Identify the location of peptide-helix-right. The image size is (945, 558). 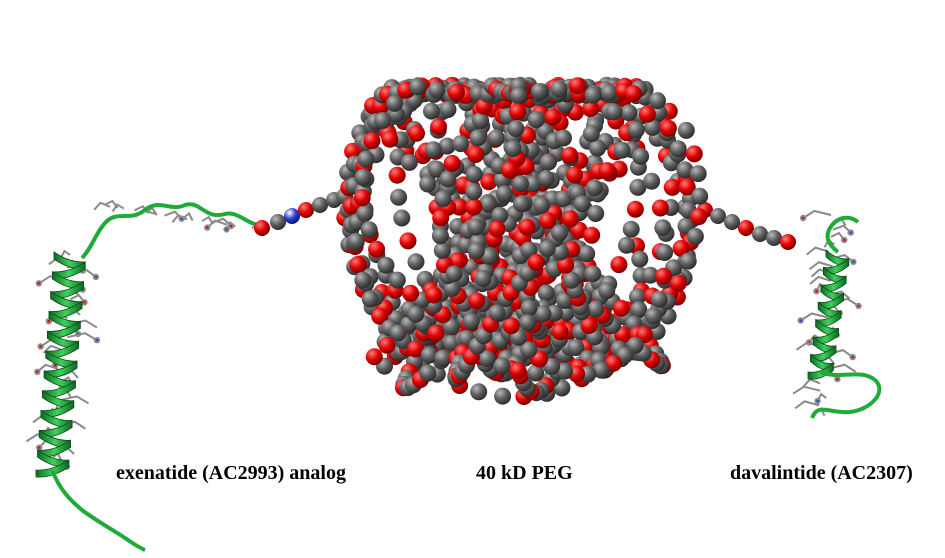
(837, 314).